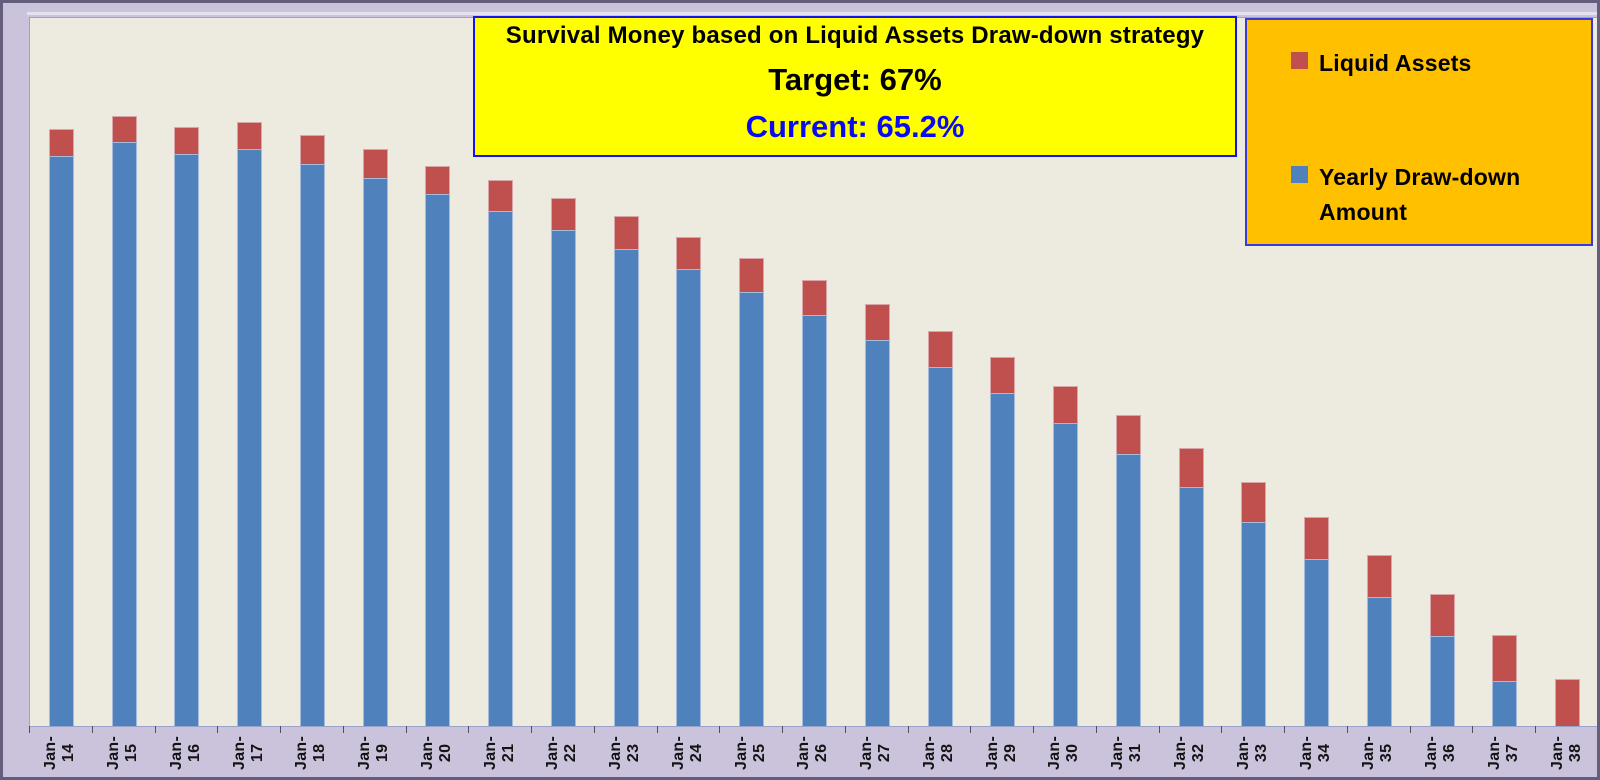 The image size is (1600, 780). I want to click on legend-item-liquid-assets: Liquid Assets, so click(1381, 63).